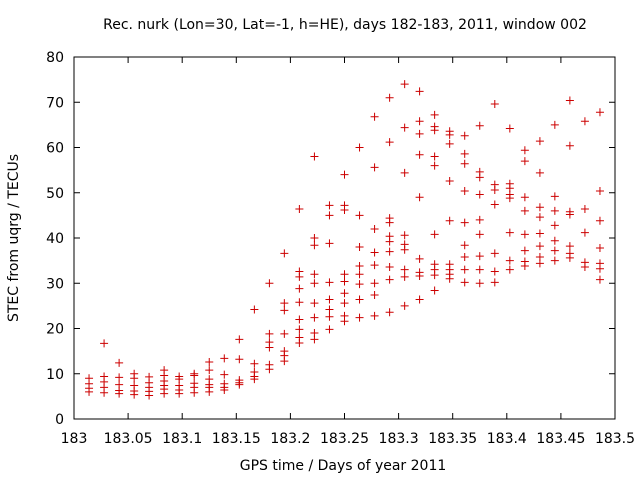 The image size is (640, 480). What do you see at coordinates (55, 149) in the screenshot?
I see `y-tick-label: 60` at bounding box center [55, 149].